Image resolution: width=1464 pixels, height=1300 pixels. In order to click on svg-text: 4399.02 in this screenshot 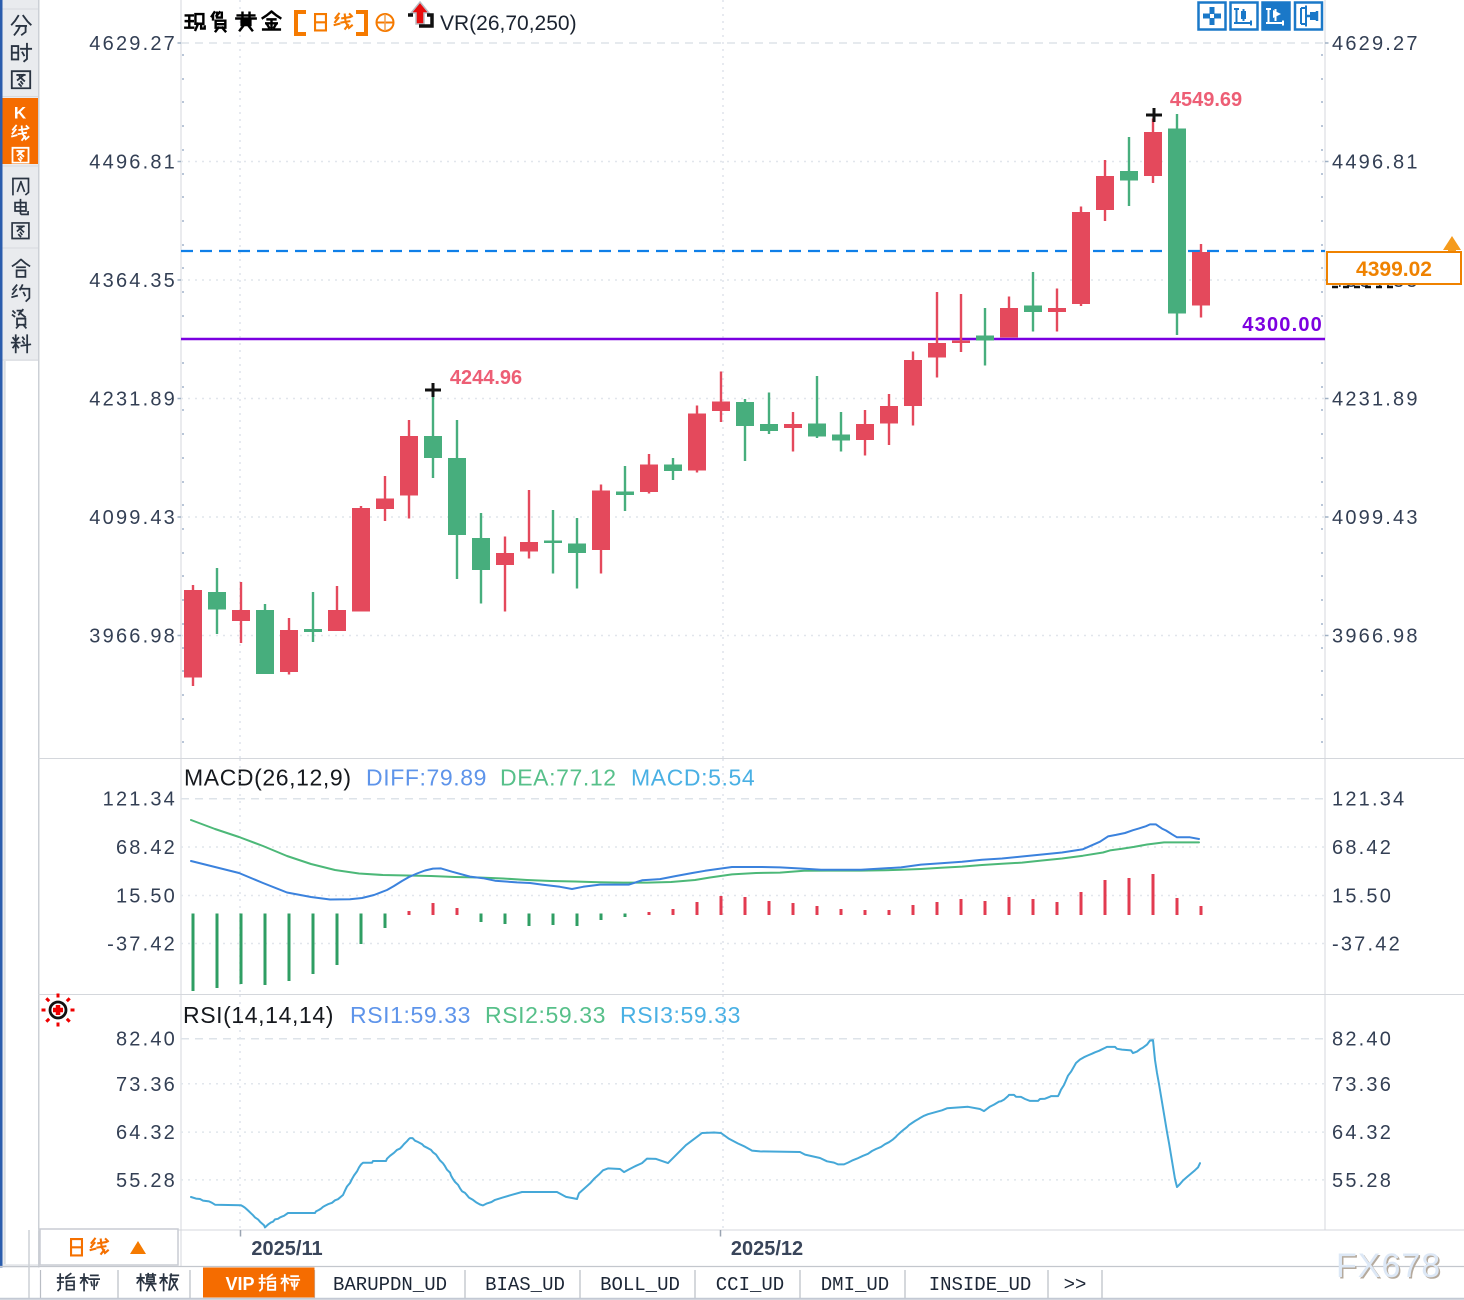, I will do `click(1394, 269)`.